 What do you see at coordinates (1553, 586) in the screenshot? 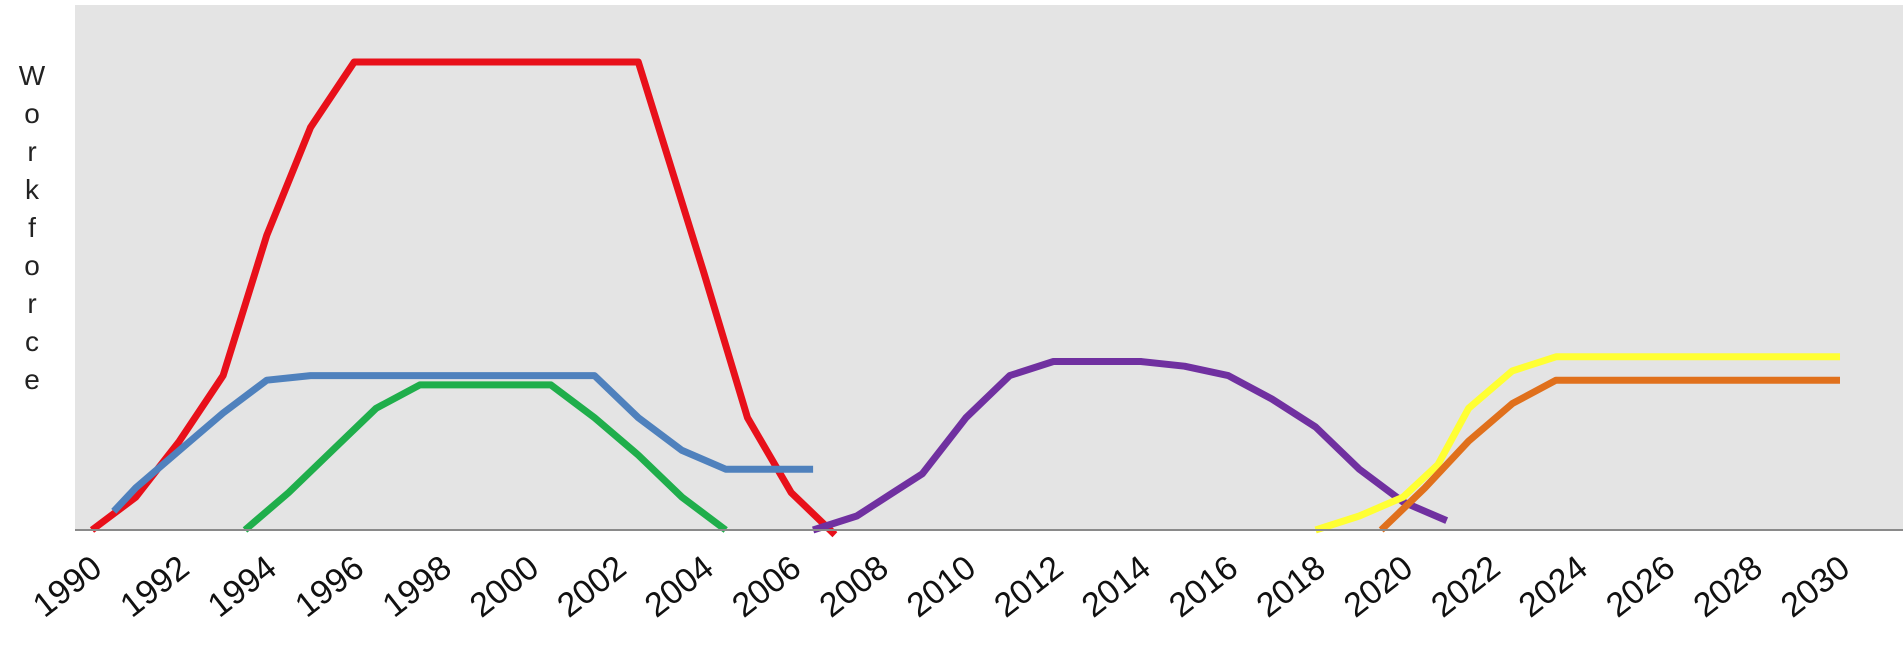
I see `x-tick-label: 2024` at bounding box center [1553, 586].